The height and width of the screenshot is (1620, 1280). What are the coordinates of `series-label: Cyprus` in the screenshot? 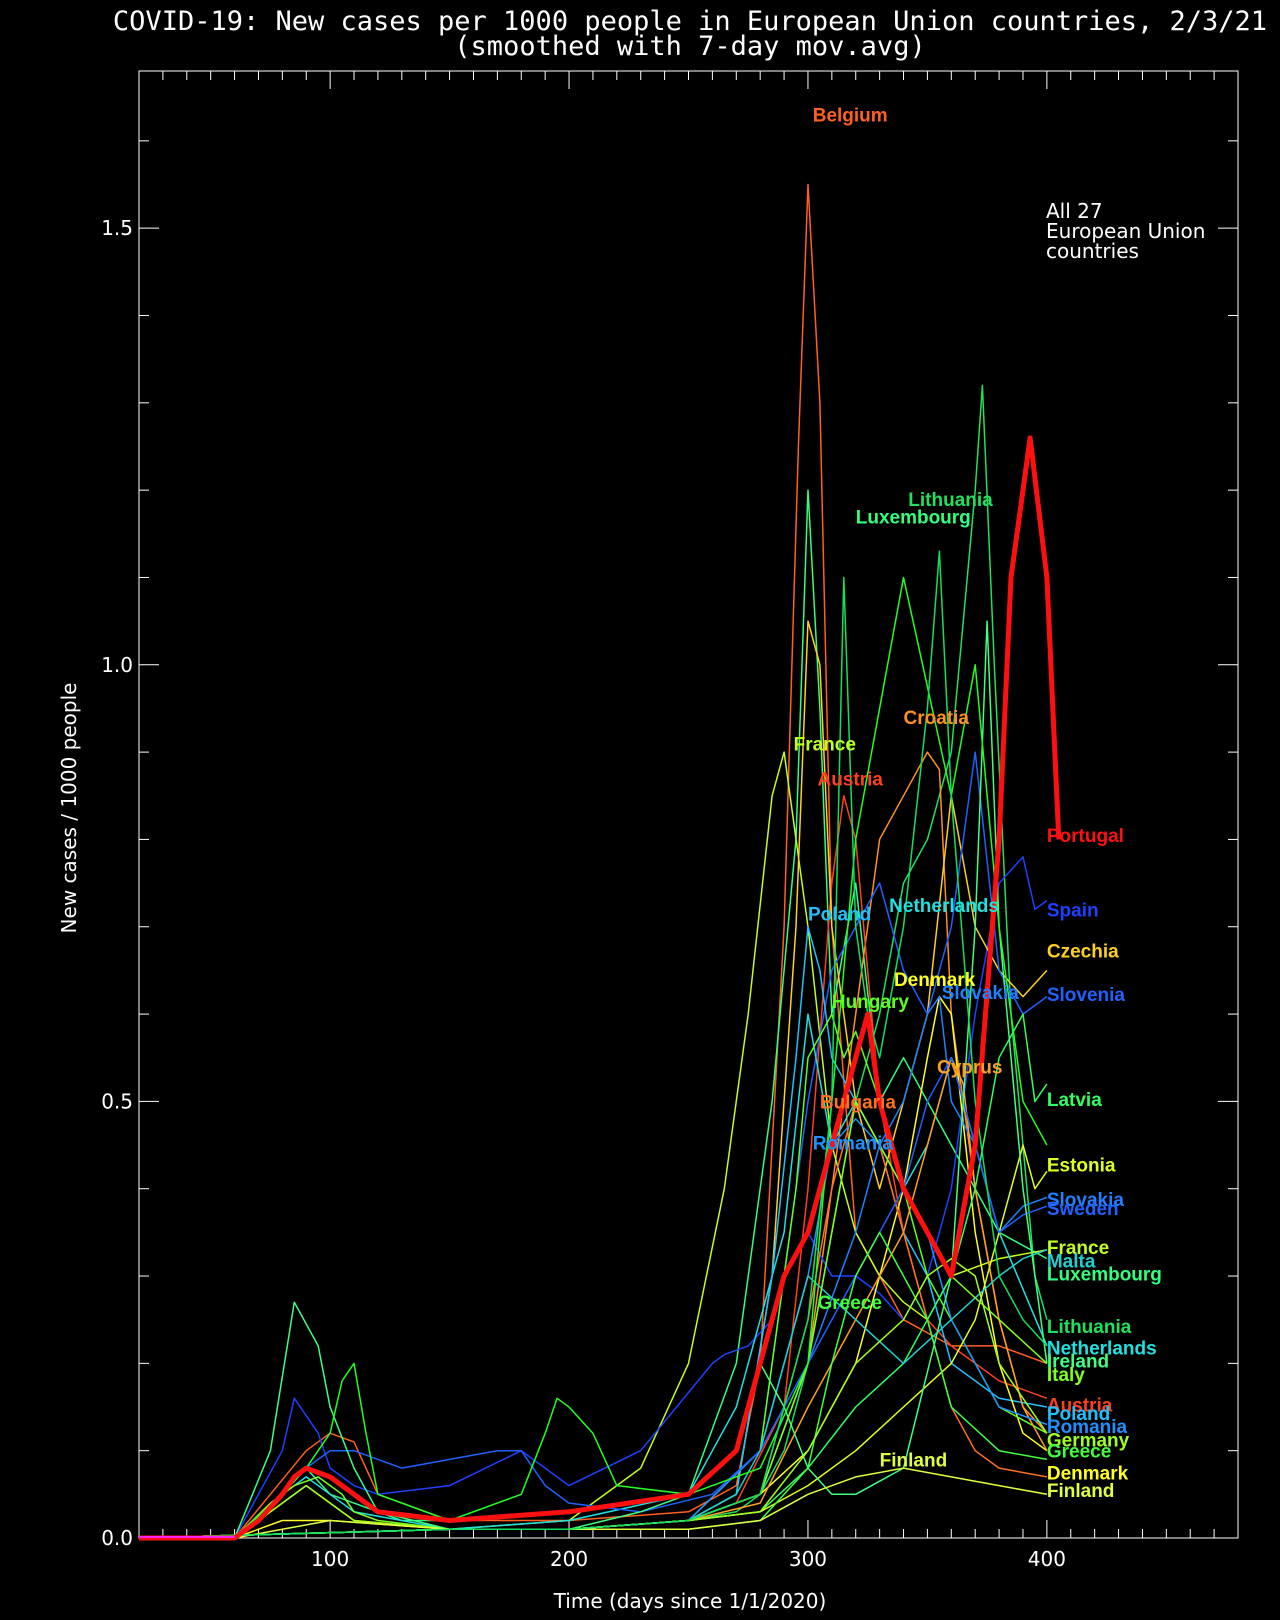 It's located at (969, 1067).